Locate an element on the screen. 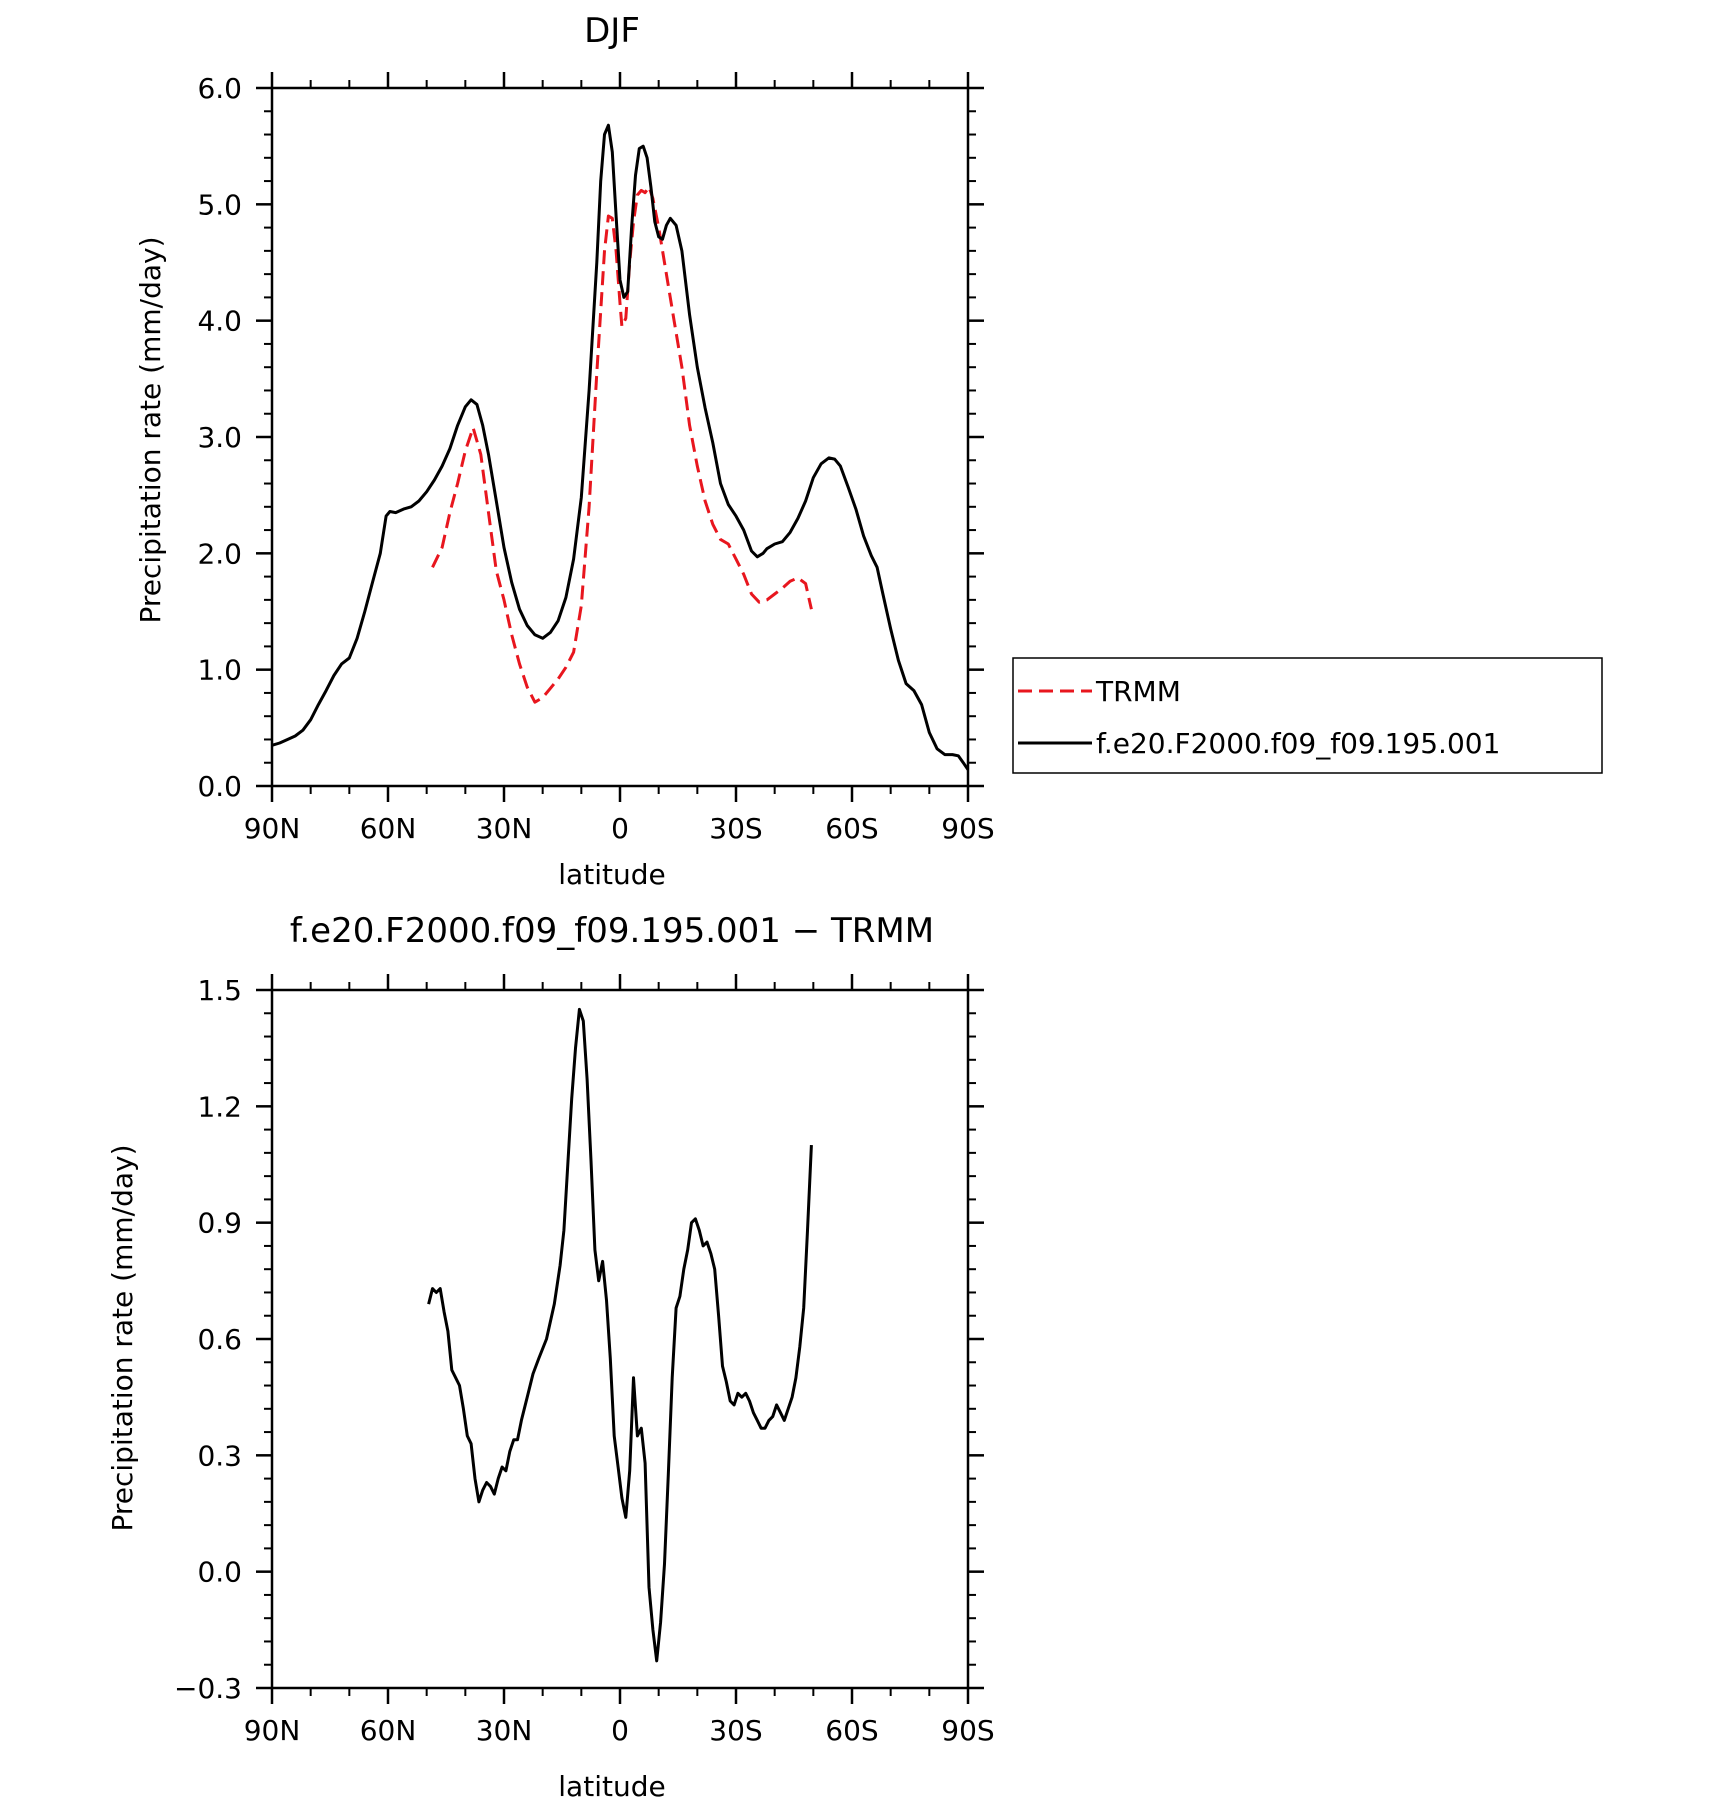 The height and width of the screenshot is (1805, 1710). y-tick-label: 4.0 is located at coordinates (219, 321).